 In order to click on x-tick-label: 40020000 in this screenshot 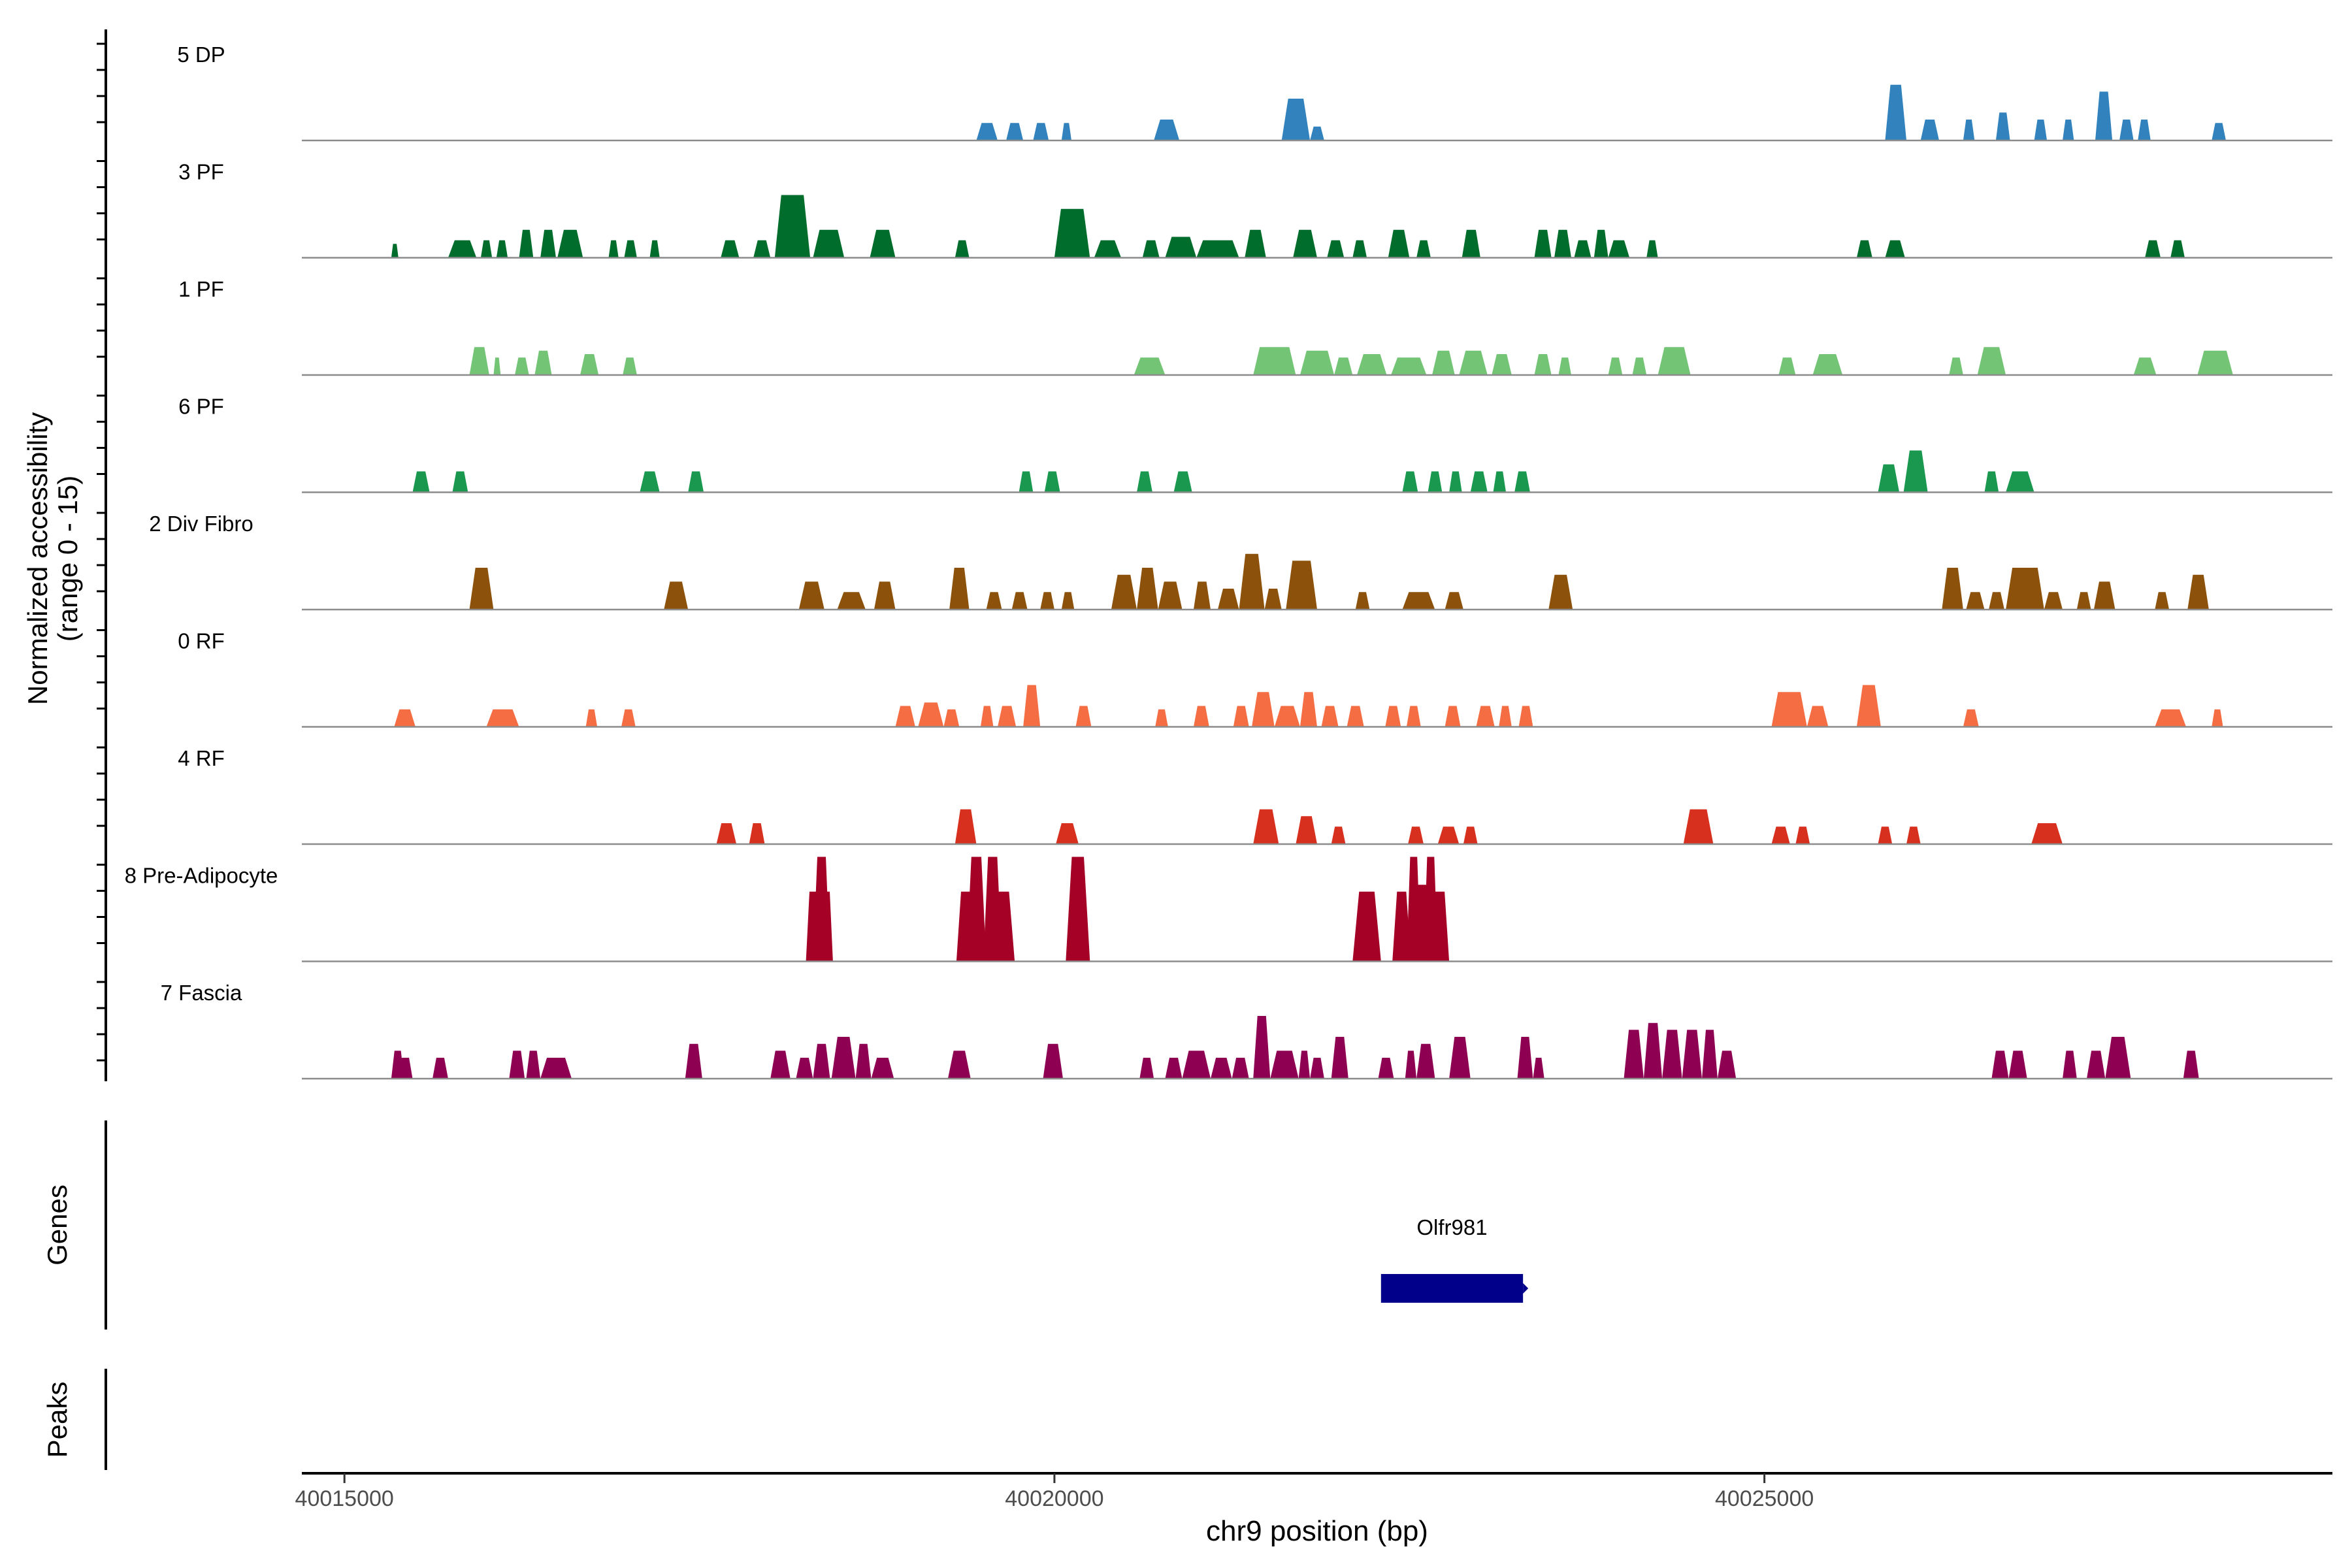, I will do `click(1054, 1498)`.